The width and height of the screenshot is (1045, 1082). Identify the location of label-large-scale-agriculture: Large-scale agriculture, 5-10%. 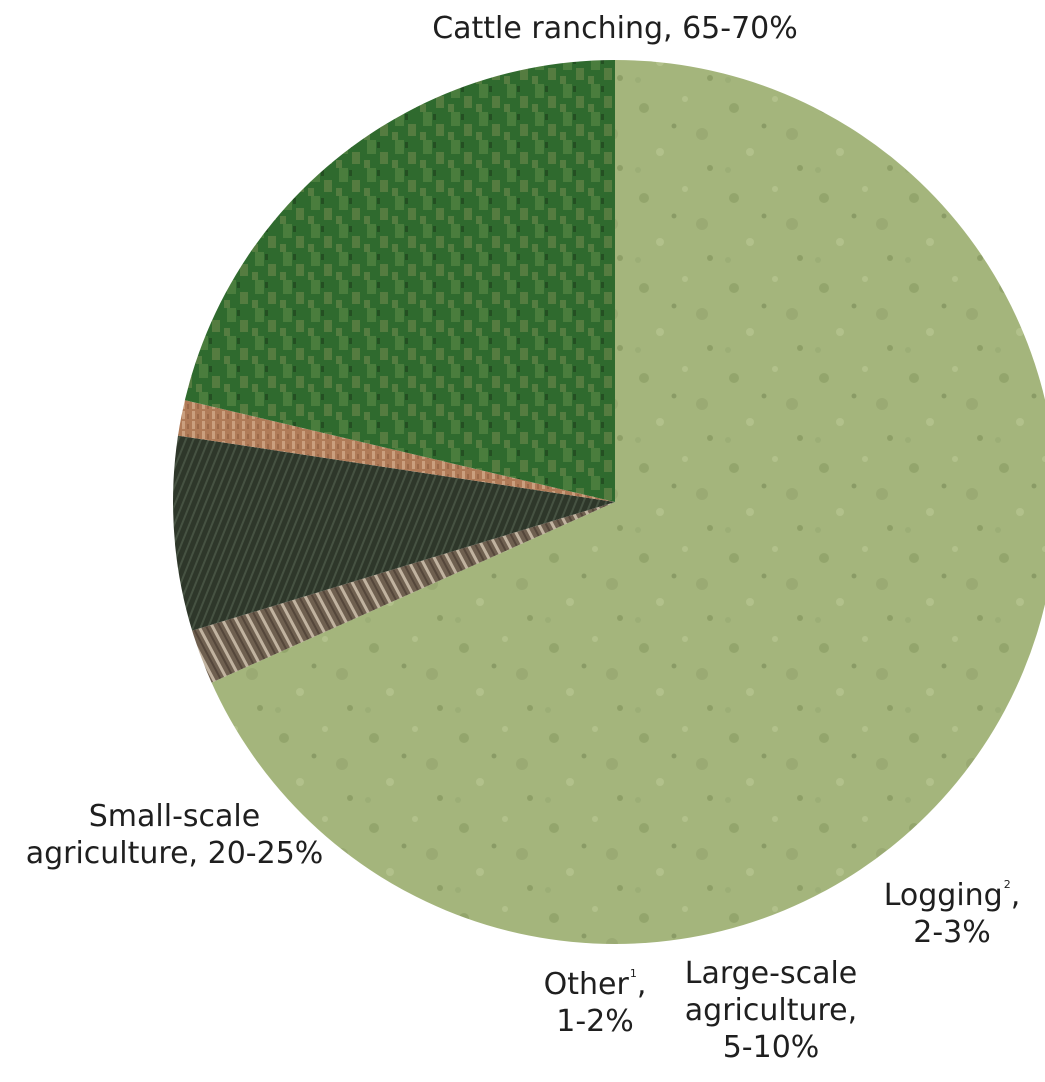
(771, 1010).